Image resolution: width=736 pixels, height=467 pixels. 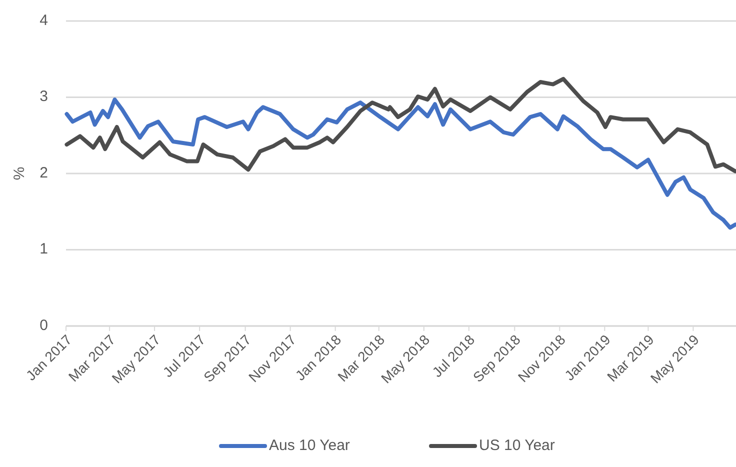 I want to click on legend-label: Aus 10 Year, so click(x=309, y=445).